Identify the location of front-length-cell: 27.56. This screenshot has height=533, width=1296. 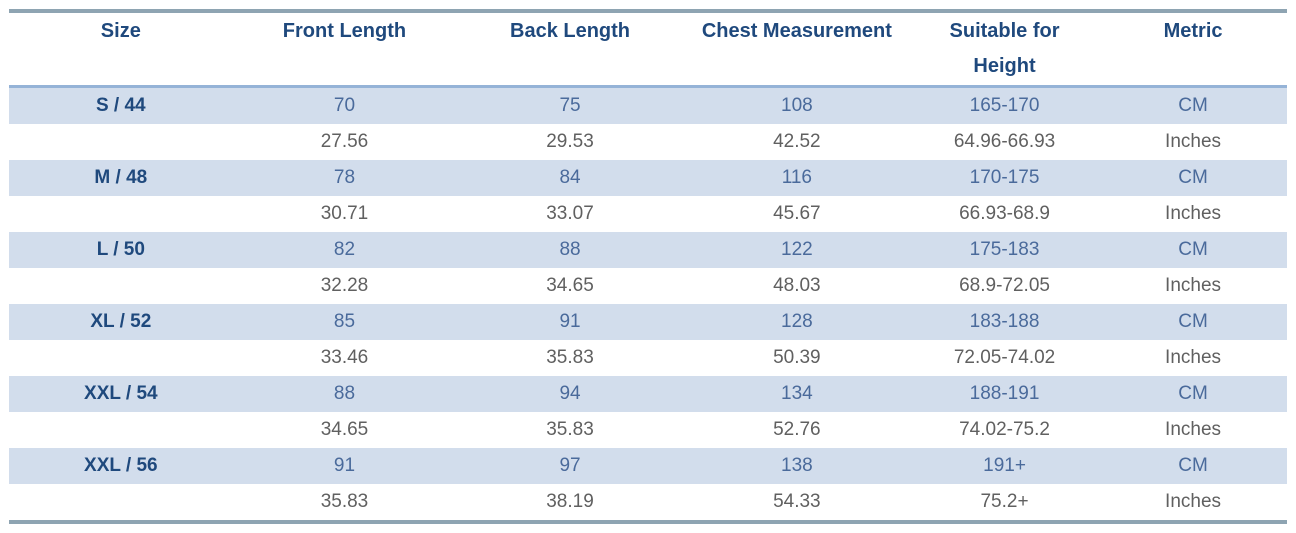
(344, 142).